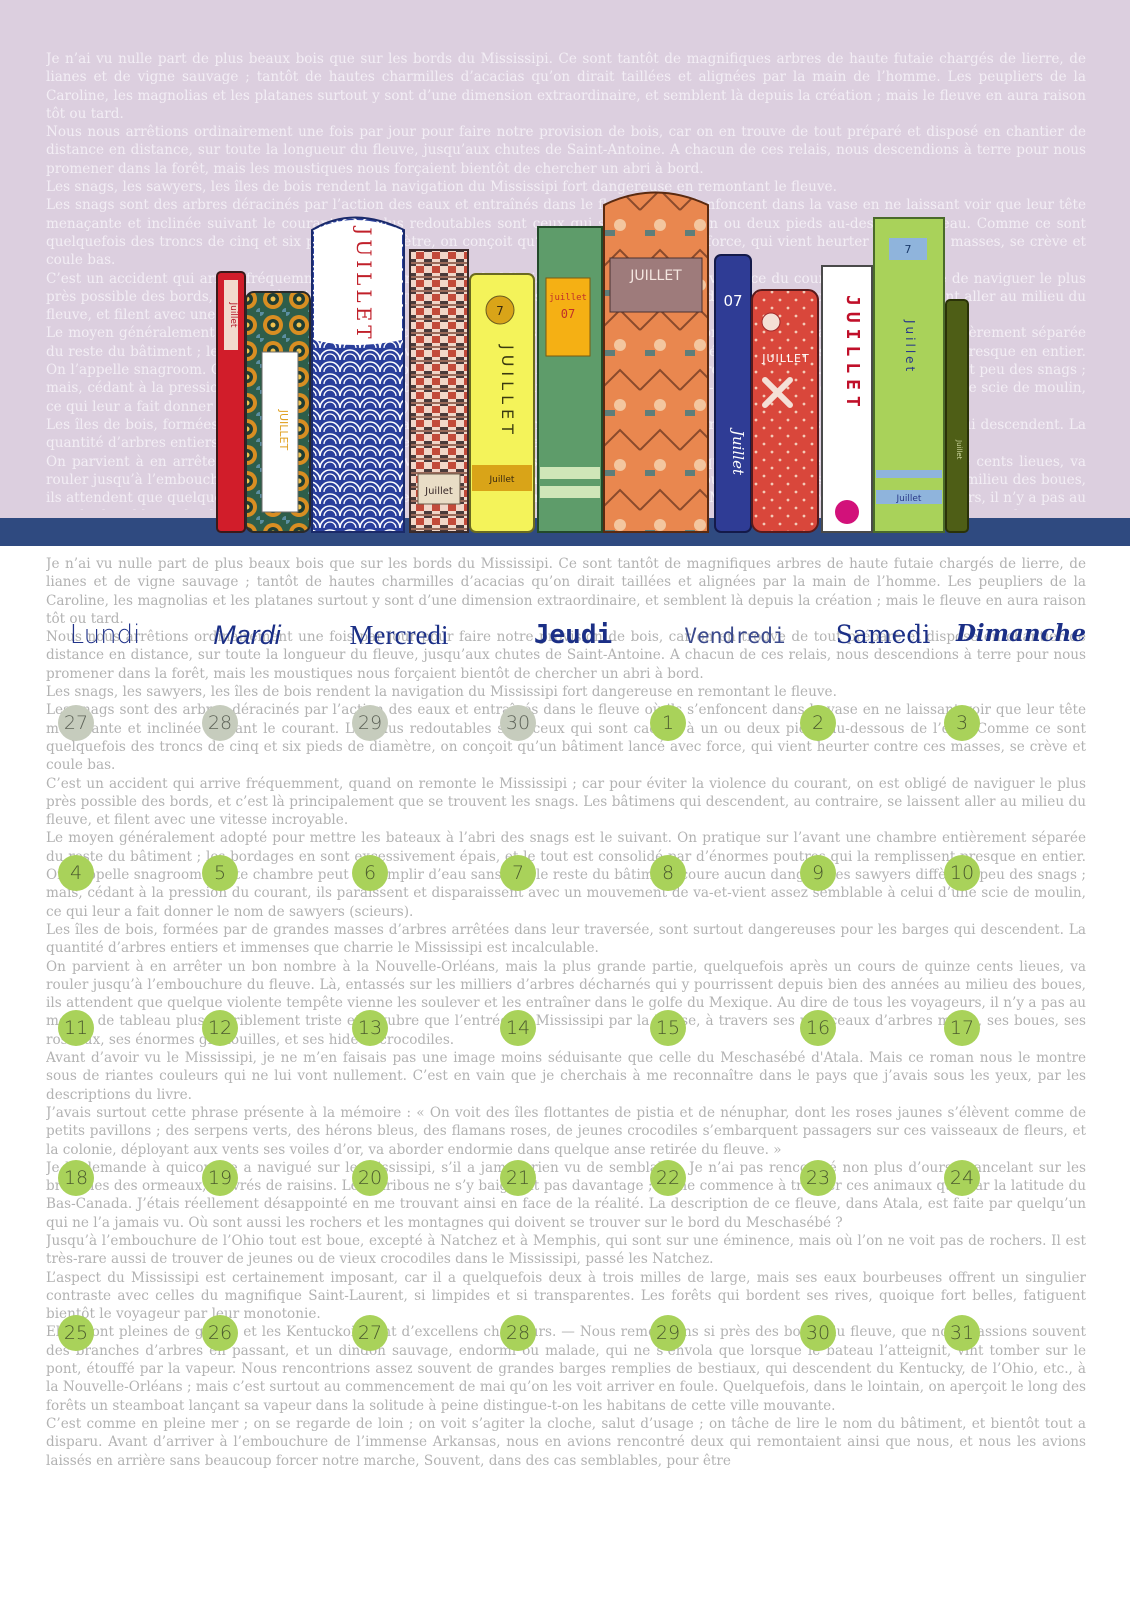 This screenshot has height=1600, width=1130. I want to click on book-orange-deco: JUILLET, so click(656, 362).